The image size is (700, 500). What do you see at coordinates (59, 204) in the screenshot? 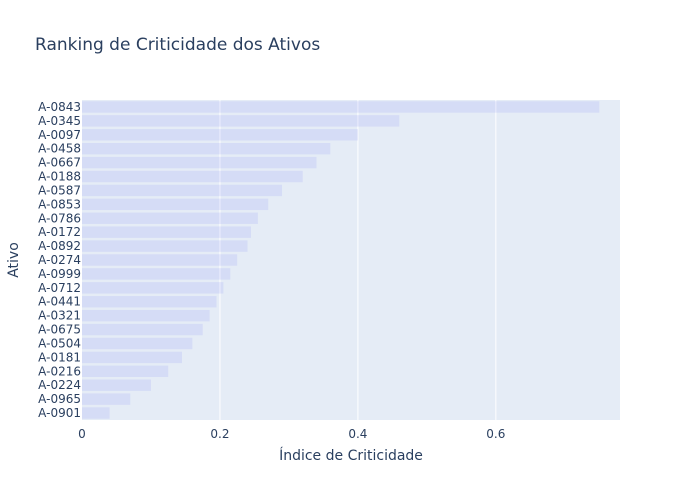
I see `y-tick-label: A-0853` at bounding box center [59, 204].